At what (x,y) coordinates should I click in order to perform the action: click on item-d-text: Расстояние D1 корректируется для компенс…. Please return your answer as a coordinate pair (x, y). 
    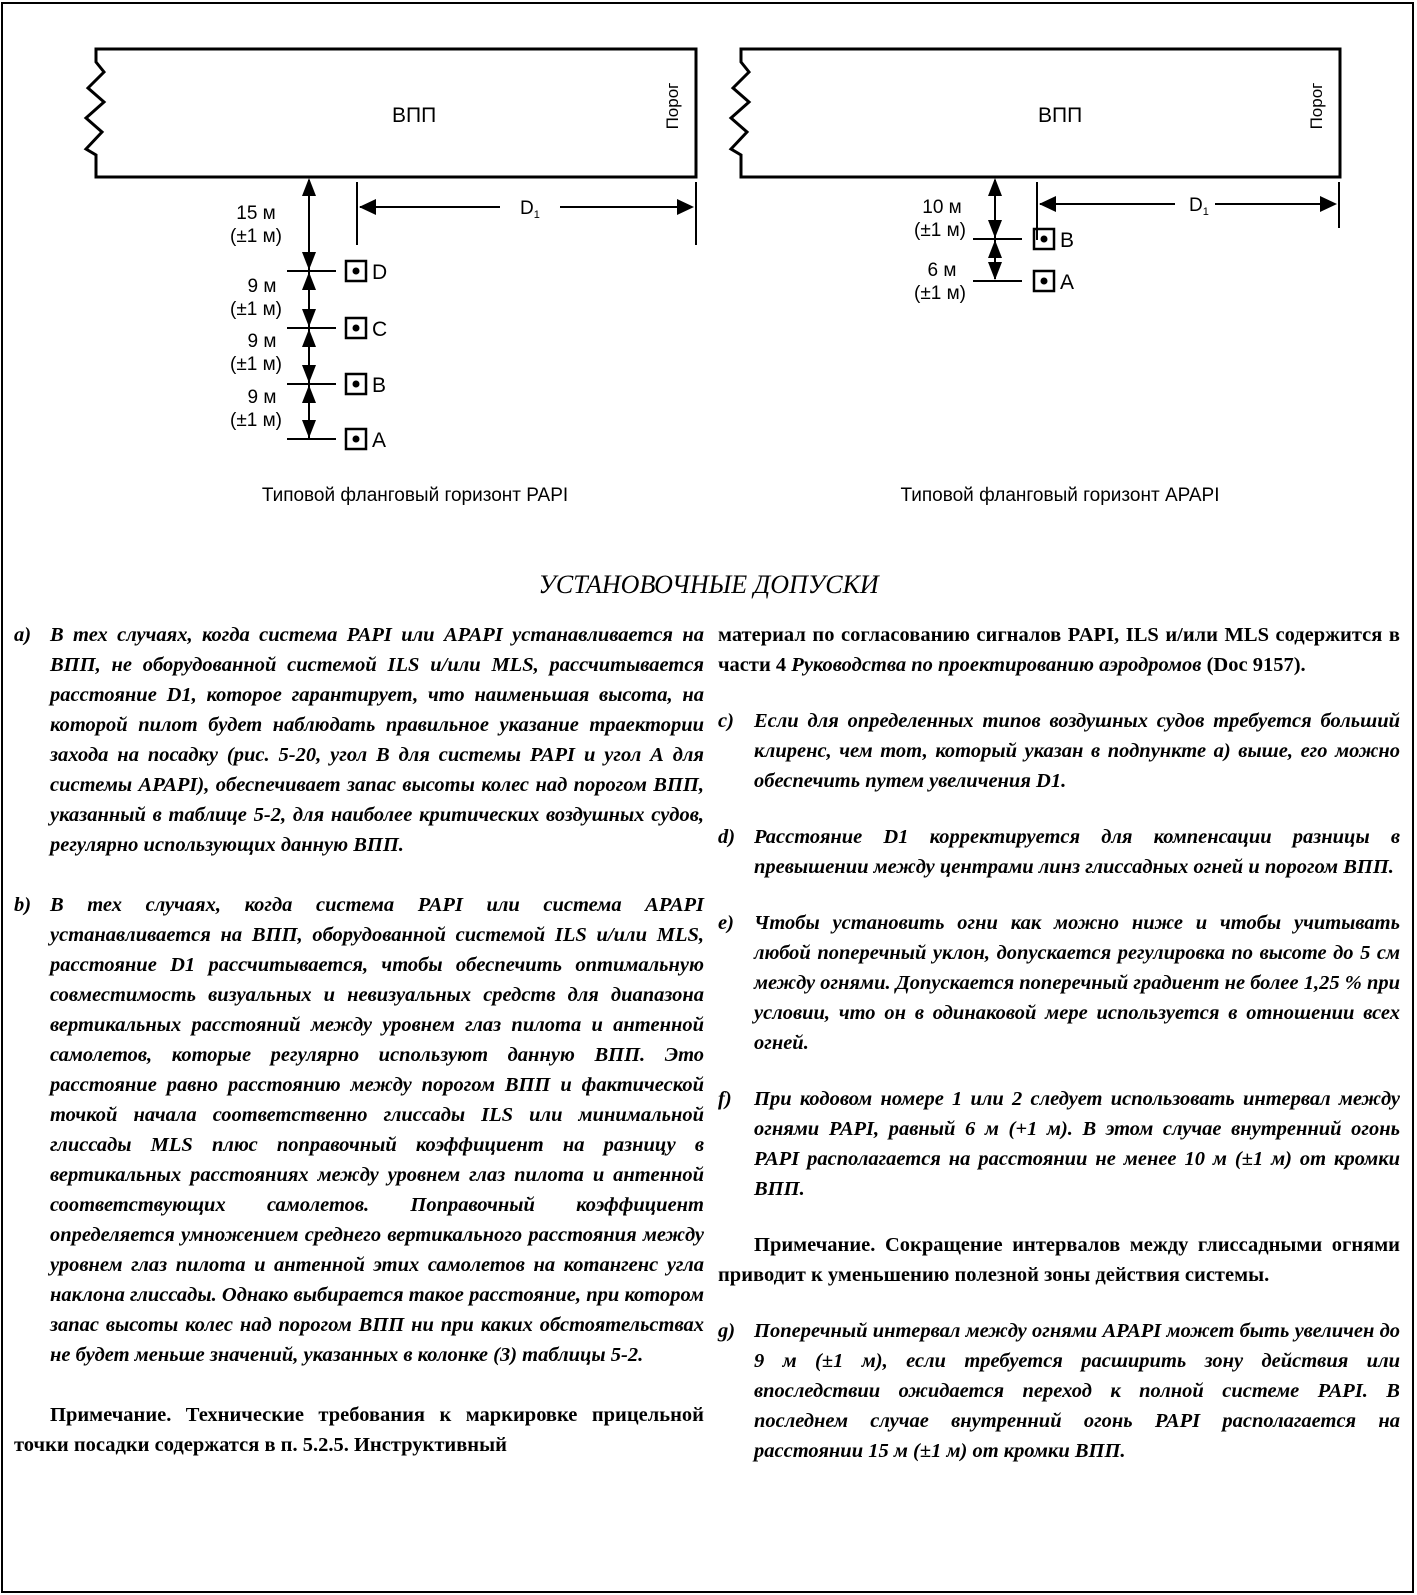
    Looking at the image, I should click on (1077, 852).